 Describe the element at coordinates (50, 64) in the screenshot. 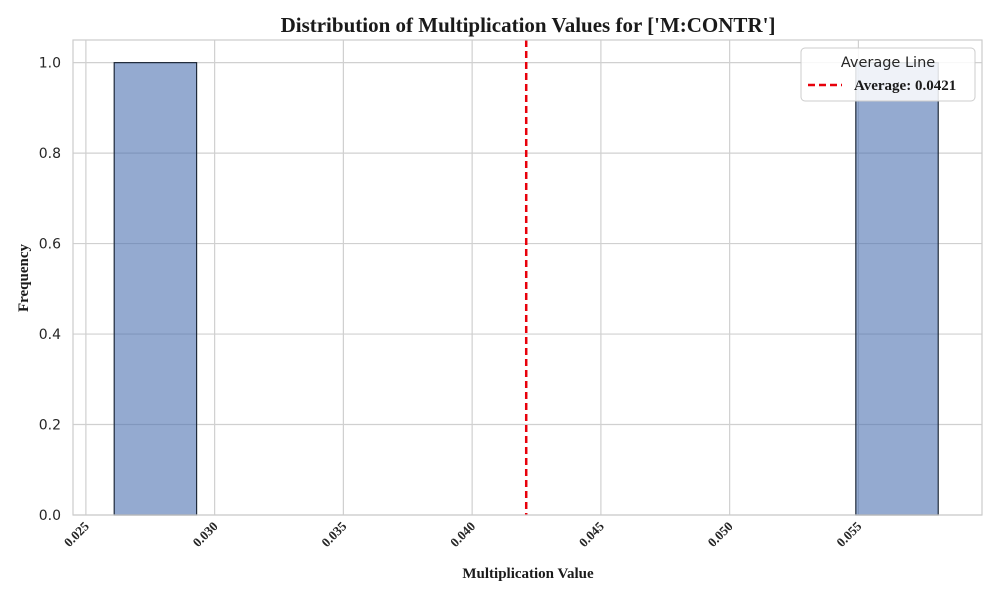

I see `y-tick-label: 1.0` at that location.